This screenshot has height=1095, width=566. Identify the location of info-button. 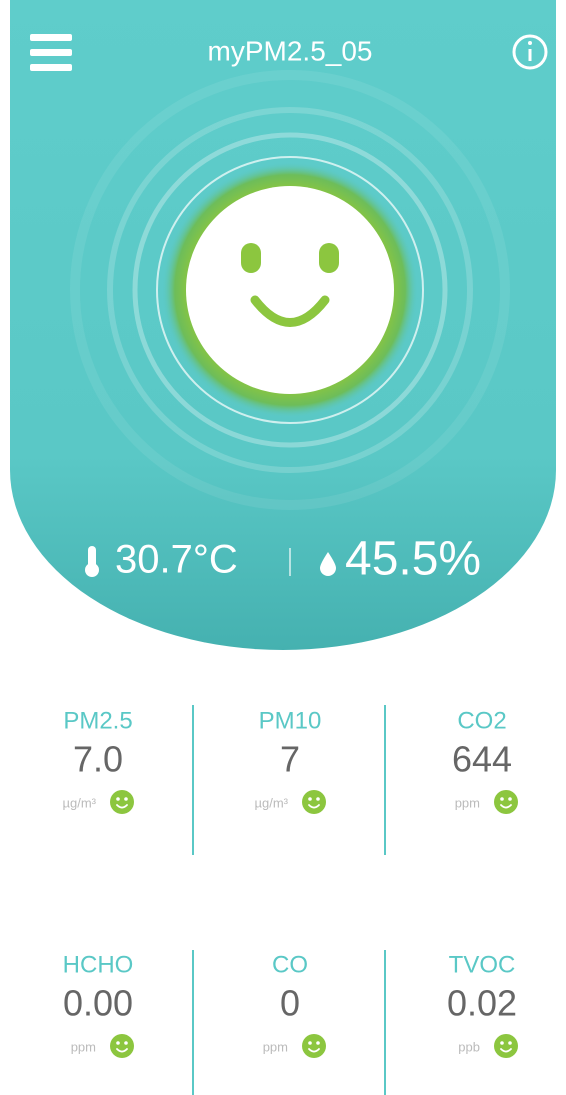
(530, 52).